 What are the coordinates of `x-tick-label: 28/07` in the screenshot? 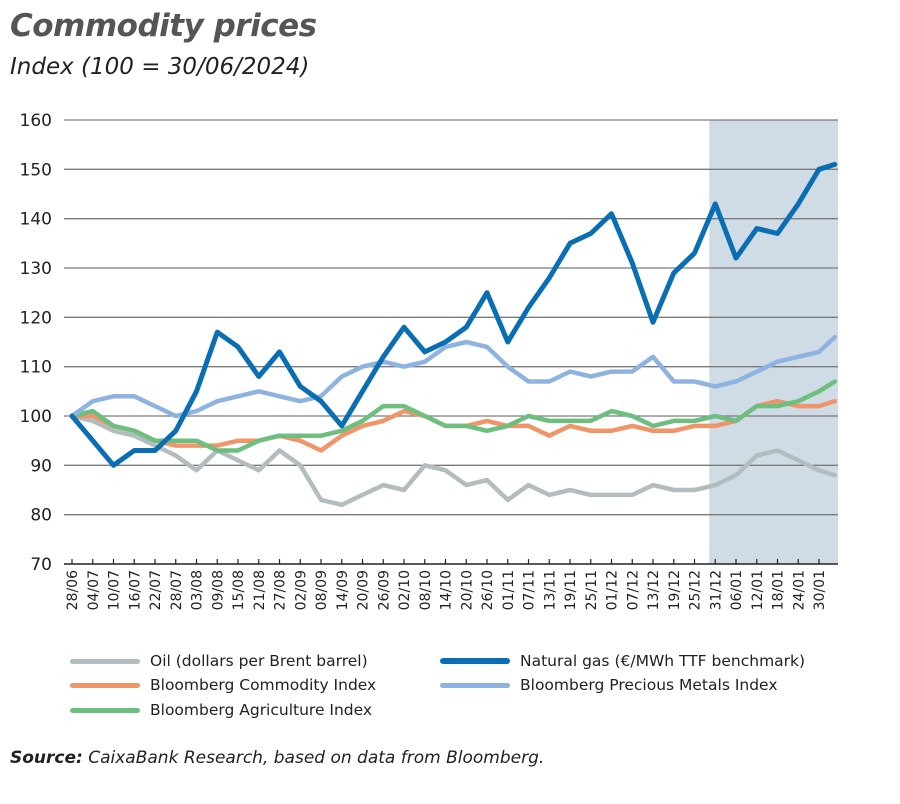 It's located at (177, 590).